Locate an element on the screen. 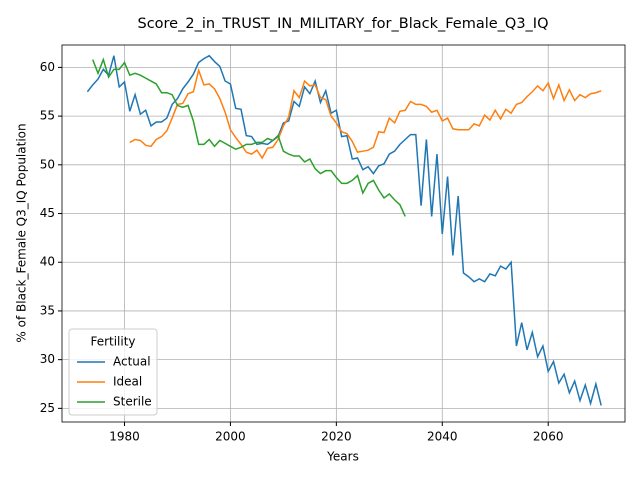 The width and height of the screenshot is (640, 480). x-tick-label: 2060 is located at coordinates (548, 437).